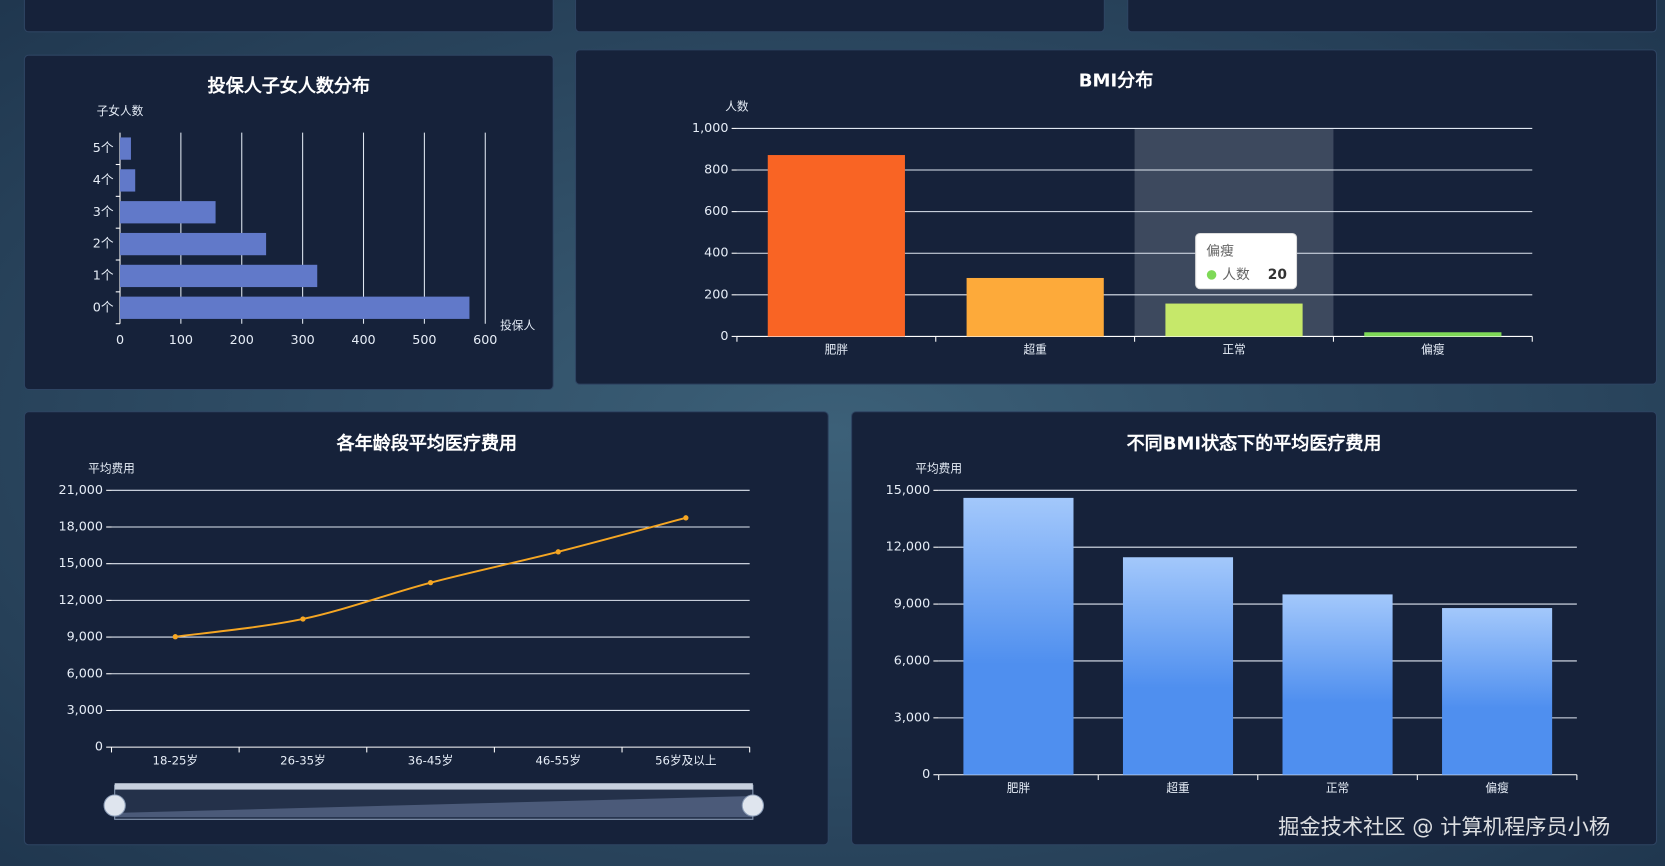 Image resolution: width=1665 pixels, height=866 pixels. I want to click on x-tick-label: 56岁及以上, so click(686, 760).